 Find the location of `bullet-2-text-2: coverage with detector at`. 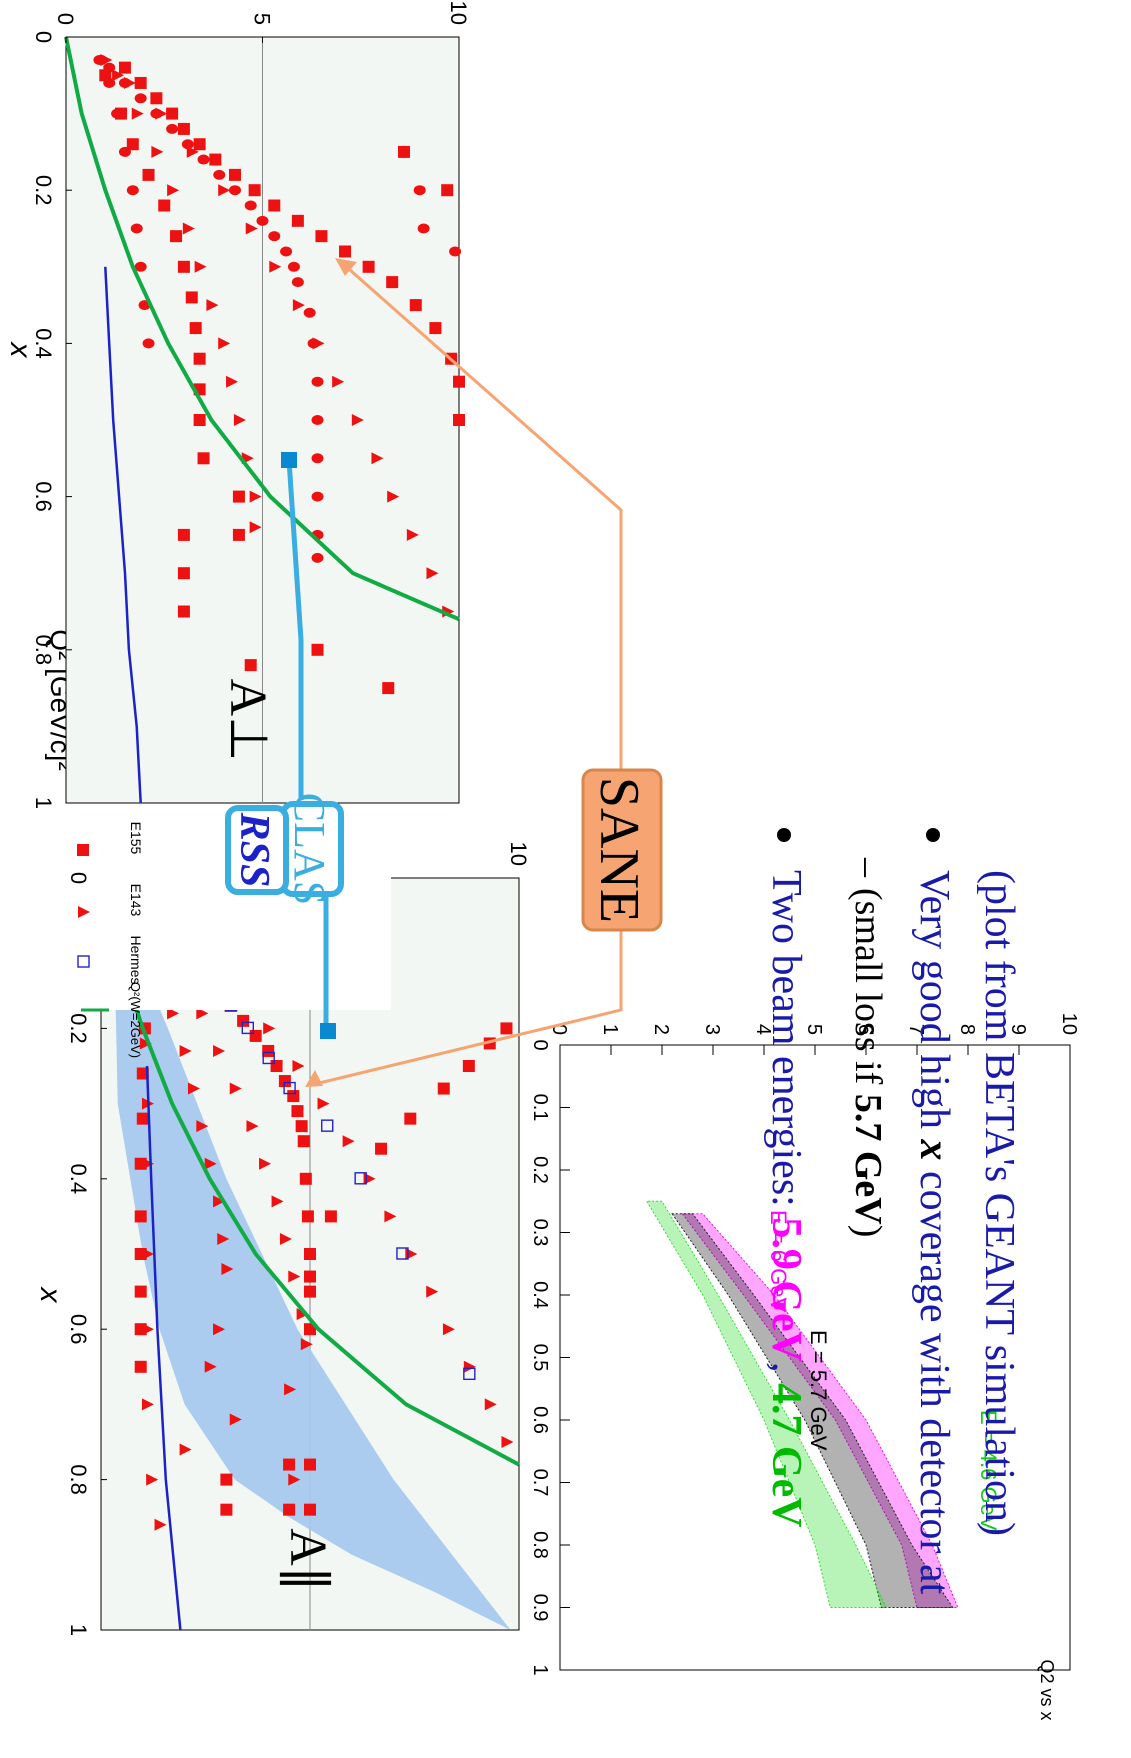

bullet-2-text-2: coverage with detector at is located at coordinates (934, 1377).